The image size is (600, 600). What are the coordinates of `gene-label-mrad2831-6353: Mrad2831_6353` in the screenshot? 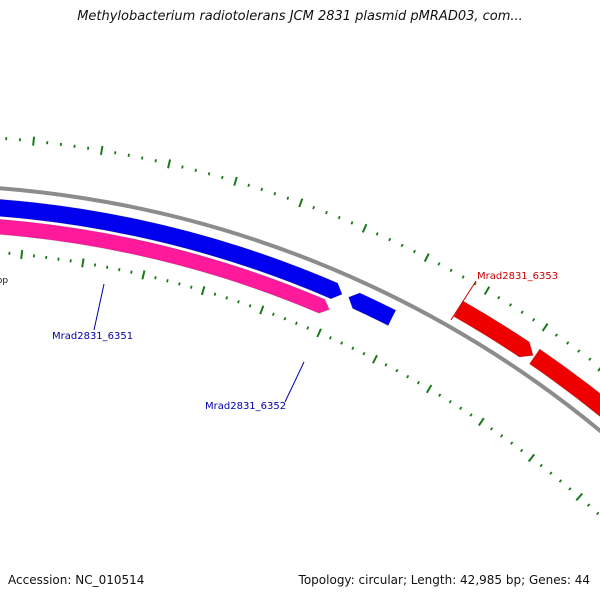 It's located at (517, 276).